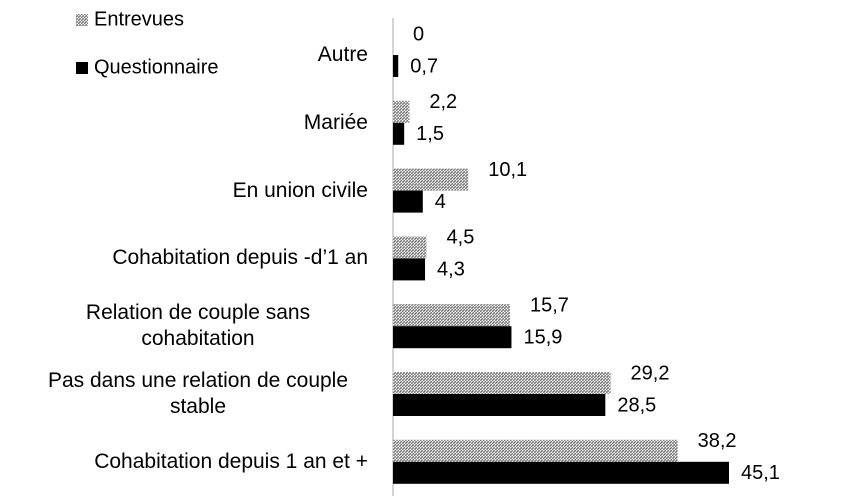 This screenshot has height=500, width=862. What do you see at coordinates (451, 270) in the screenshot?
I see `value-label: 4,3` at bounding box center [451, 270].